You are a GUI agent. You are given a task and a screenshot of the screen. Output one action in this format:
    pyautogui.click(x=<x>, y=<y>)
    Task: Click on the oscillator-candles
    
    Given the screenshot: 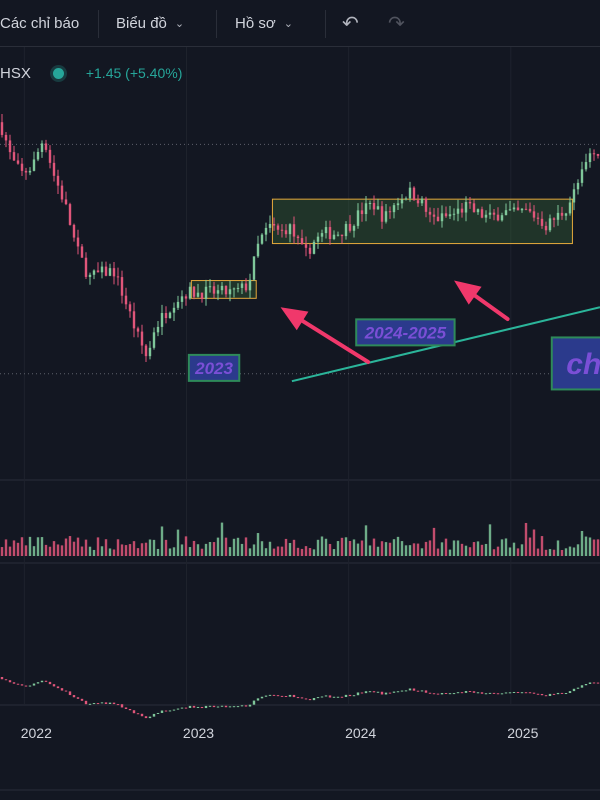 What is the action you would take?
    pyautogui.click(x=300, y=698)
    